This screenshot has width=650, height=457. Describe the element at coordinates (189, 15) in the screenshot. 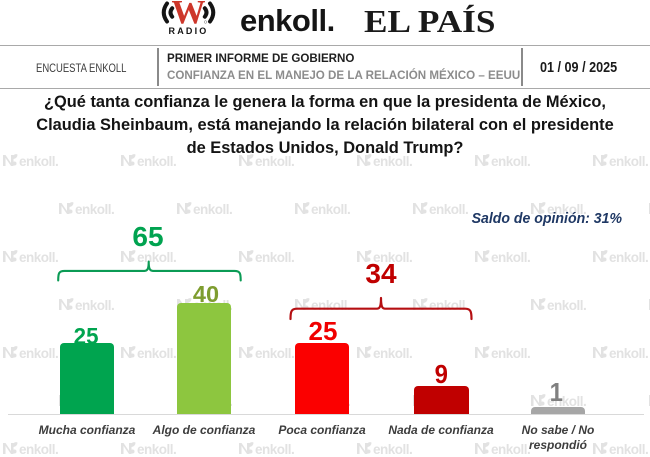

I see `svg-text: W` at that location.